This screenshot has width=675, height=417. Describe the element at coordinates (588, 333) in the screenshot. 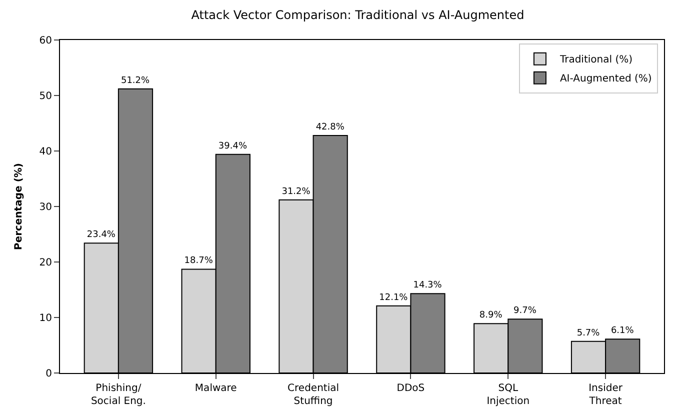

I see `data-label: 5.7%` at that location.